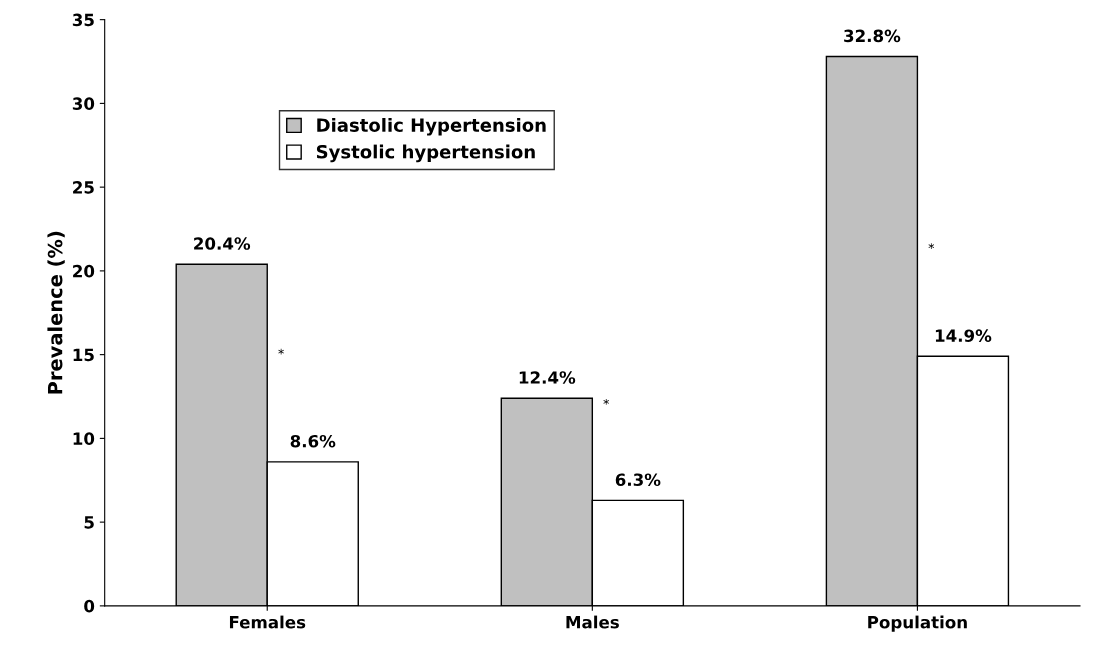 The image size is (1102, 655). Describe the element at coordinates (267, 622) in the screenshot. I see `x-tick-label: Females` at that location.